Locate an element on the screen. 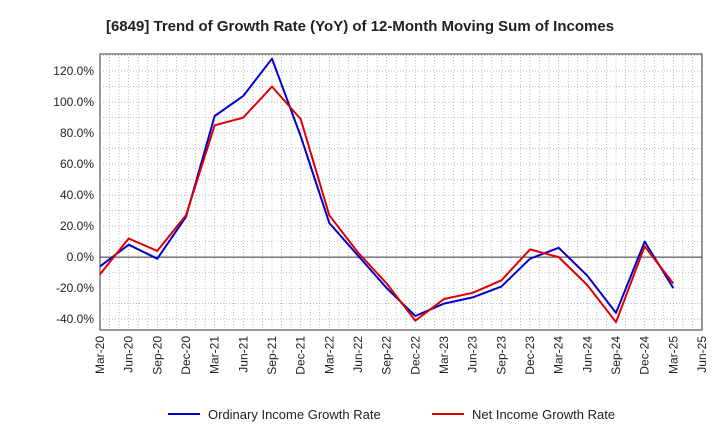 The height and width of the screenshot is (440, 720). x-tick-label: Sep-21 is located at coordinates (272, 355).